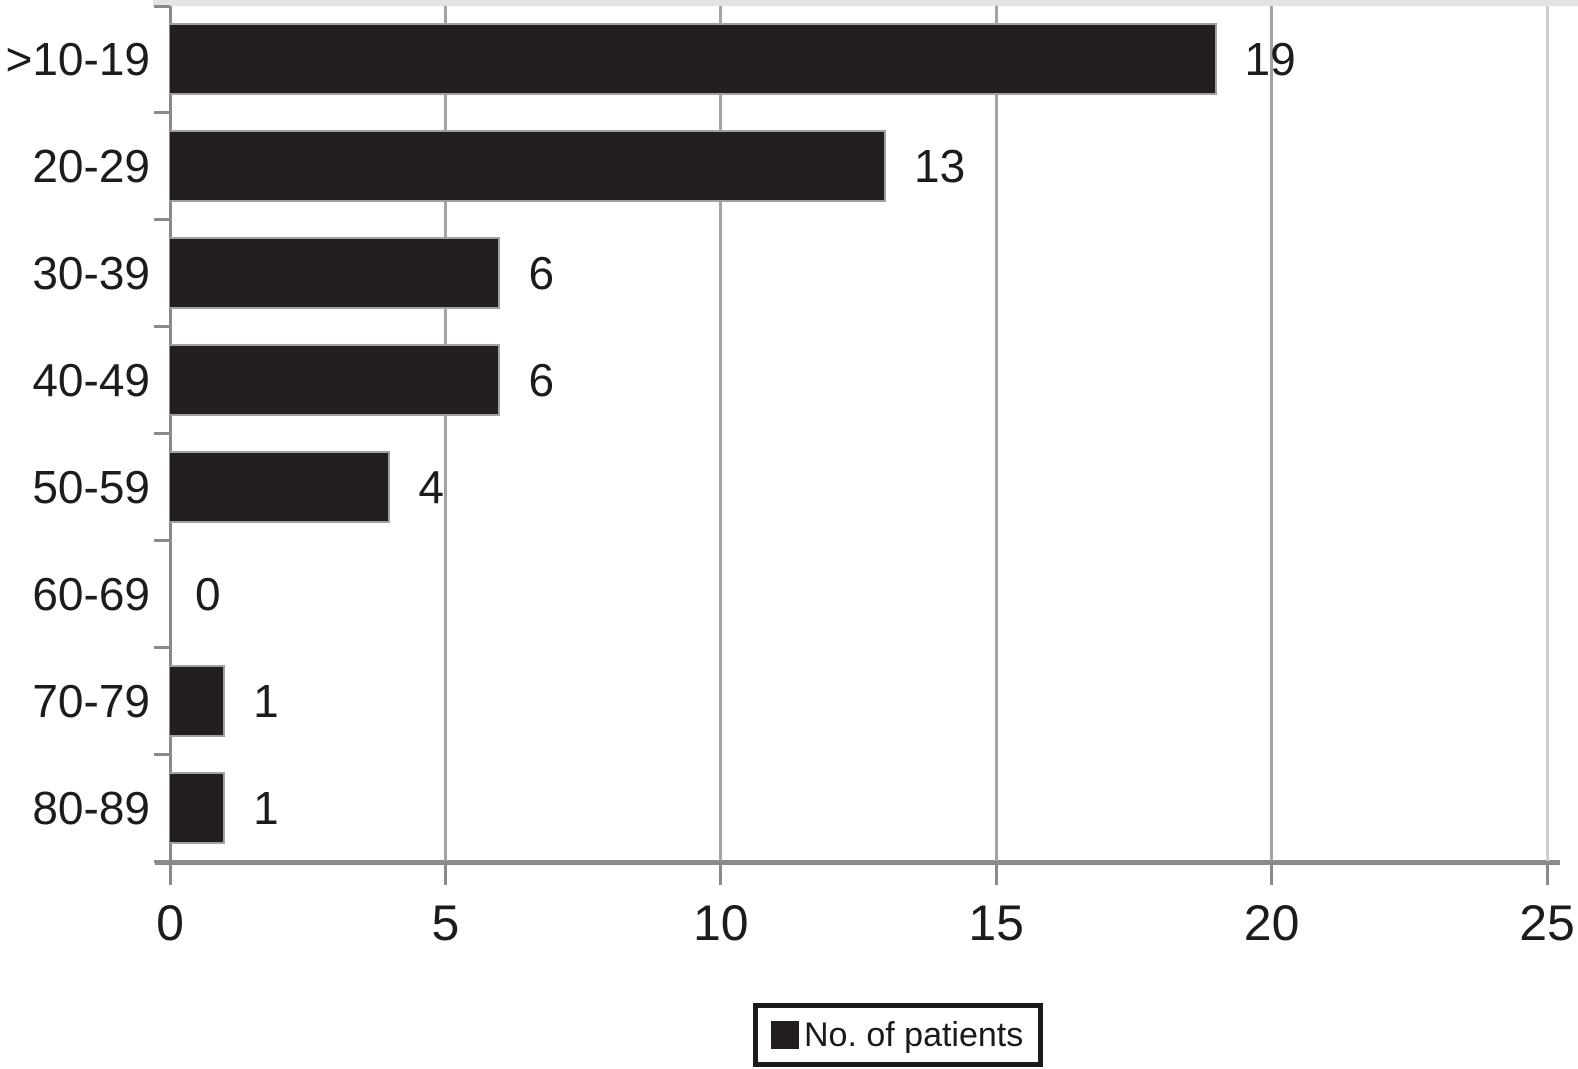  I want to click on x-axis-label-10: 10, so click(720, 923).